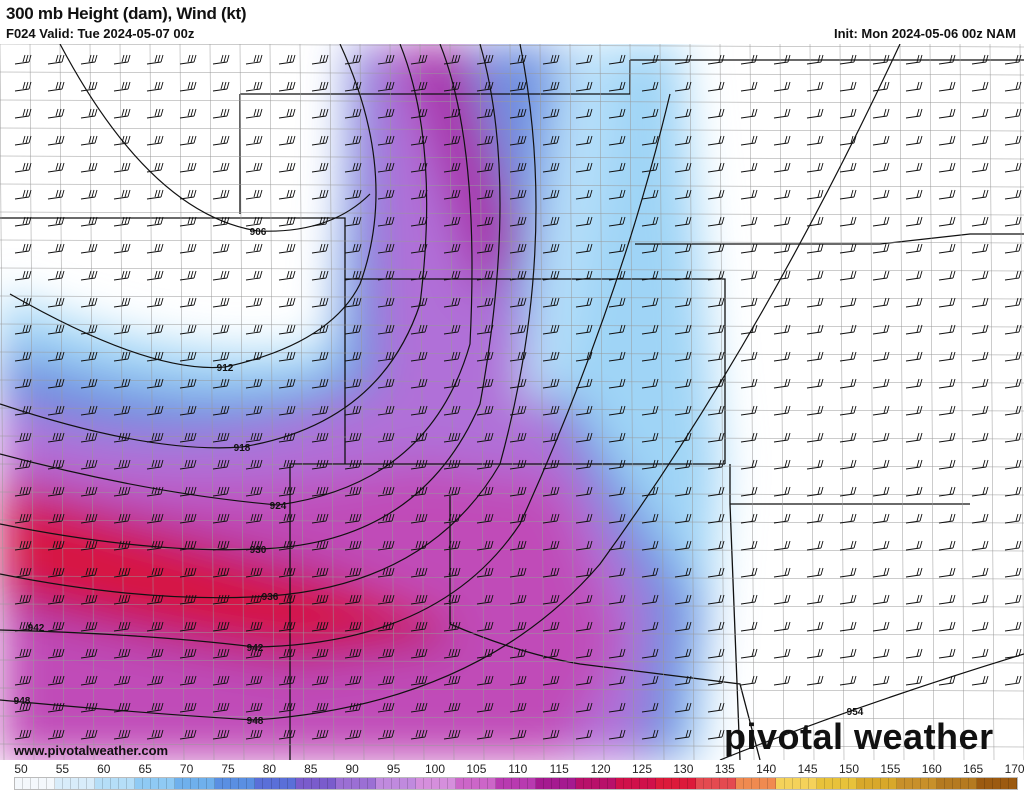 Image resolution: width=1024 pixels, height=791 pixels. I want to click on contour-label: 936, so click(270, 597).